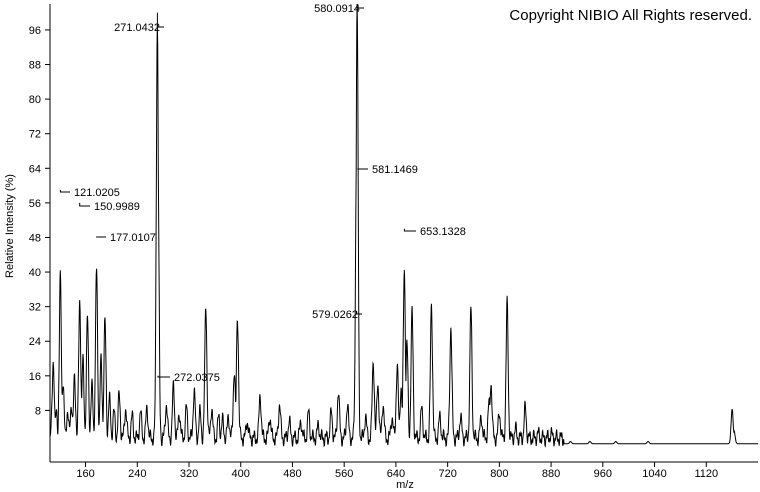 The width and height of the screenshot is (760, 492). I want to click on peak-label: 272.0375, so click(197, 378).